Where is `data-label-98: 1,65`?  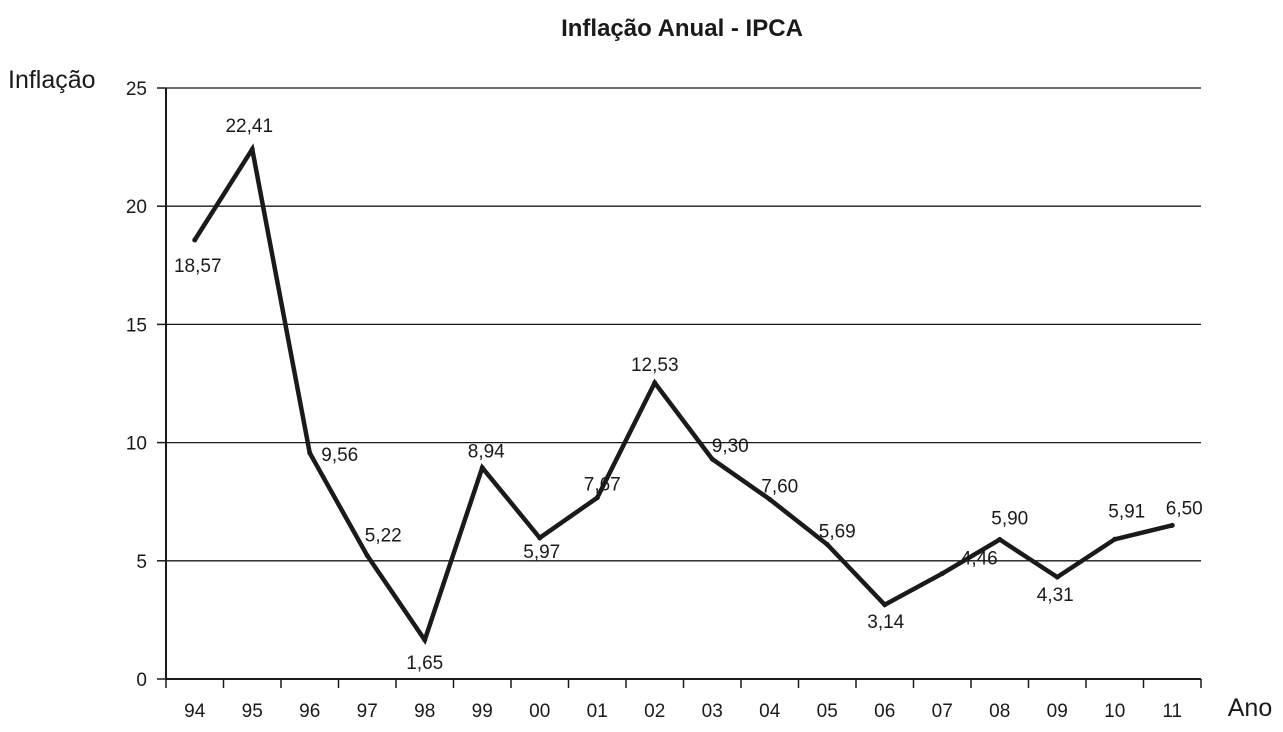 data-label-98: 1,65 is located at coordinates (424, 663).